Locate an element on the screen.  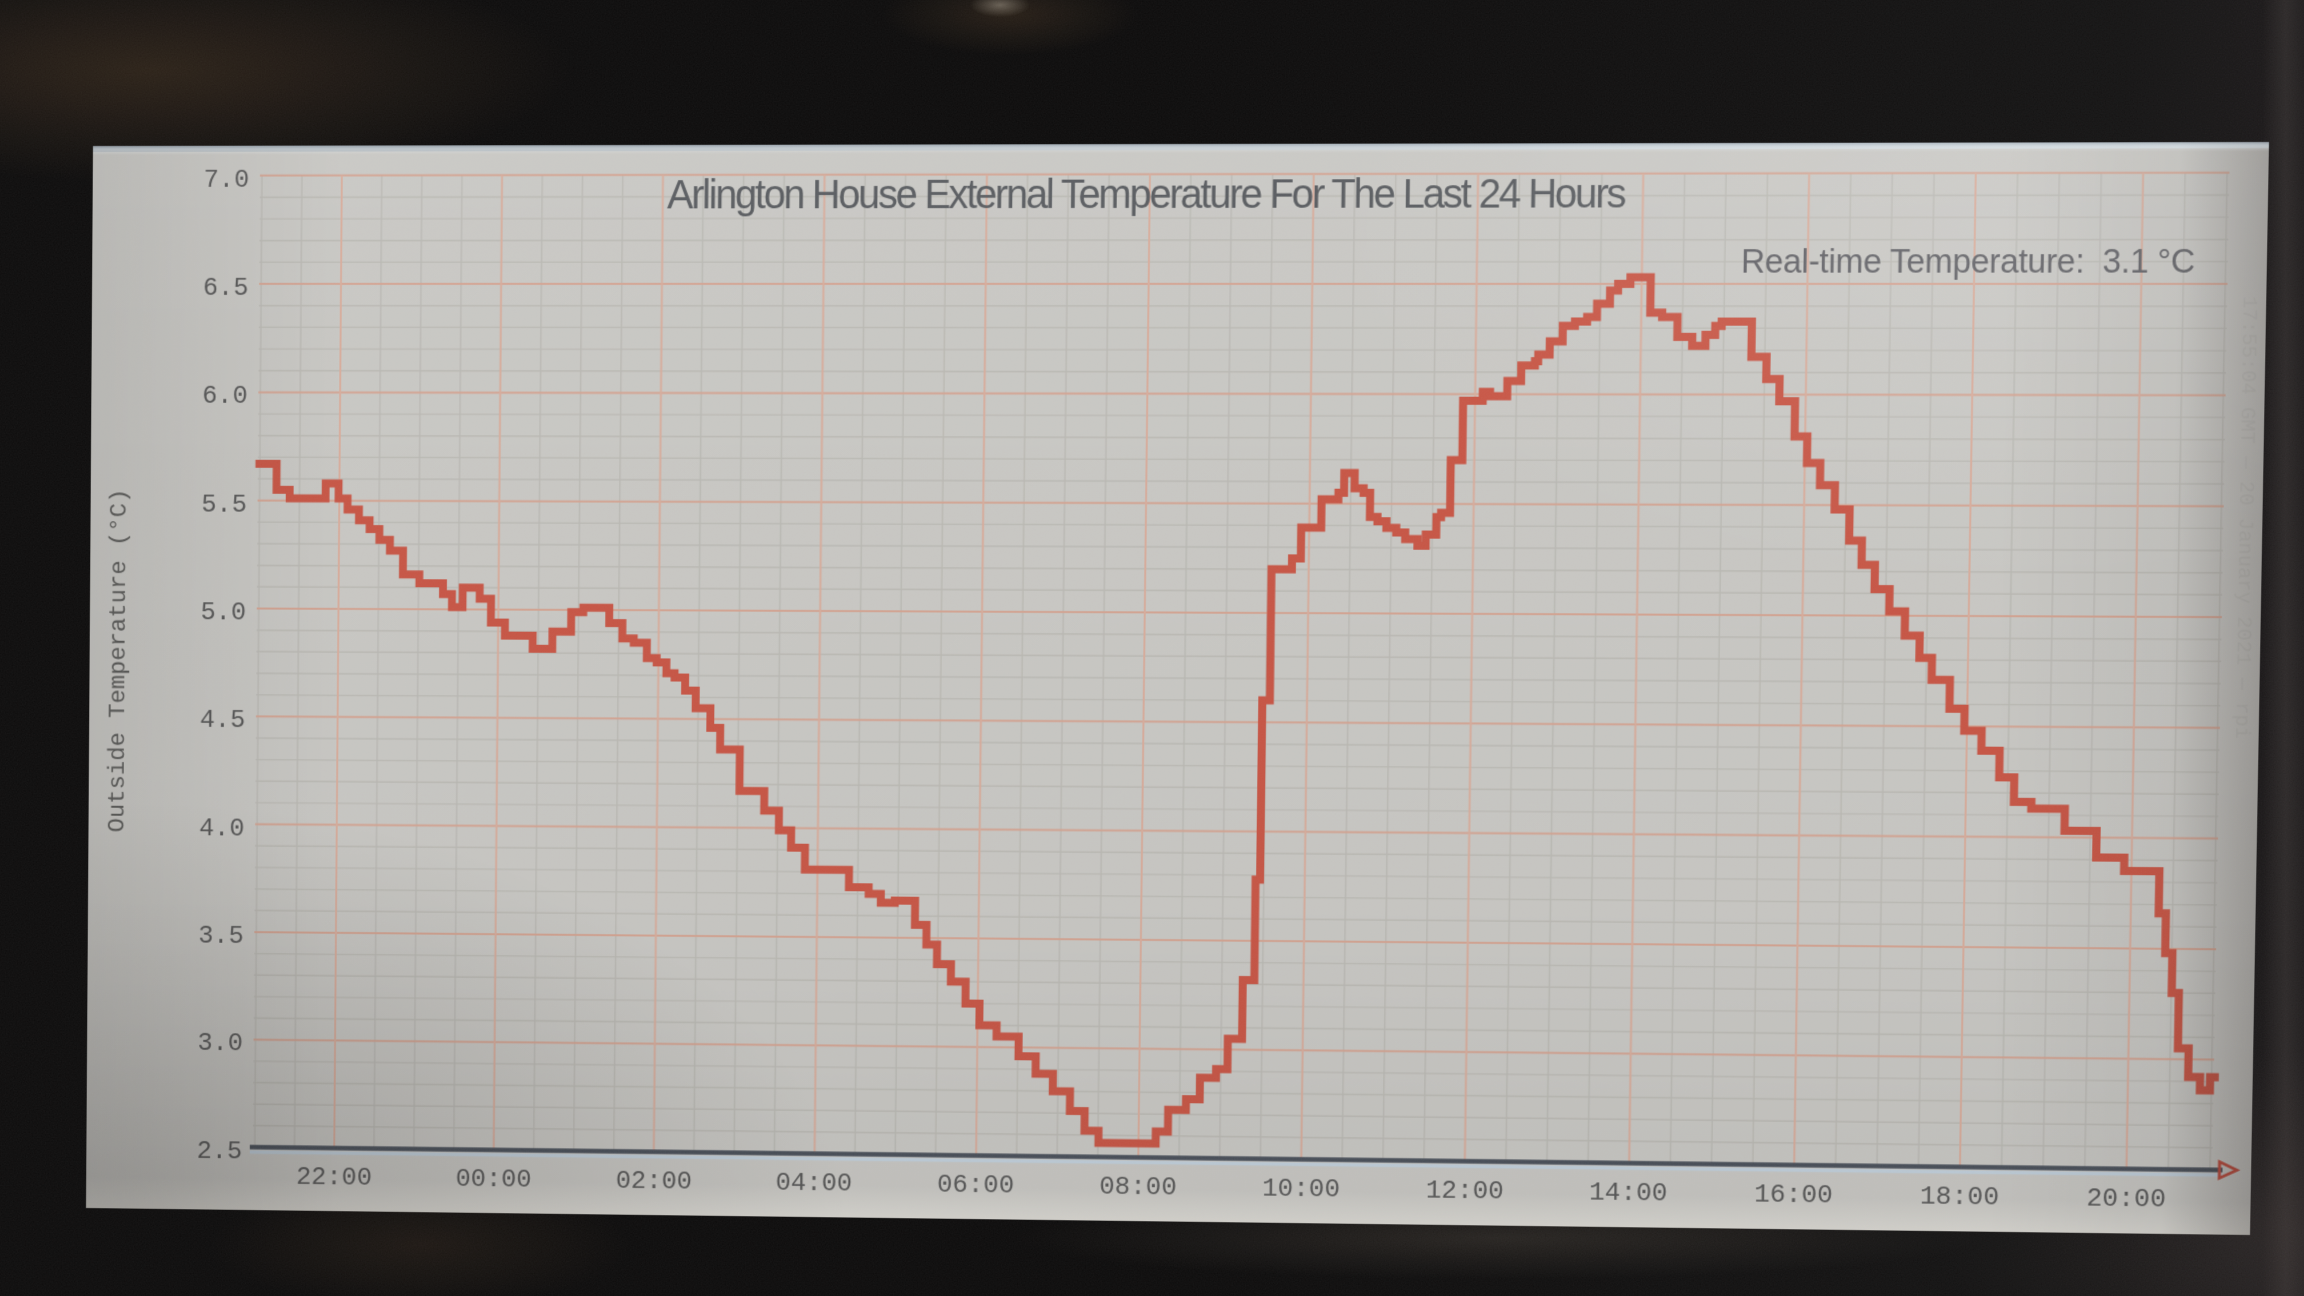
svg-text: 22:00 is located at coordinates (334, 1178).